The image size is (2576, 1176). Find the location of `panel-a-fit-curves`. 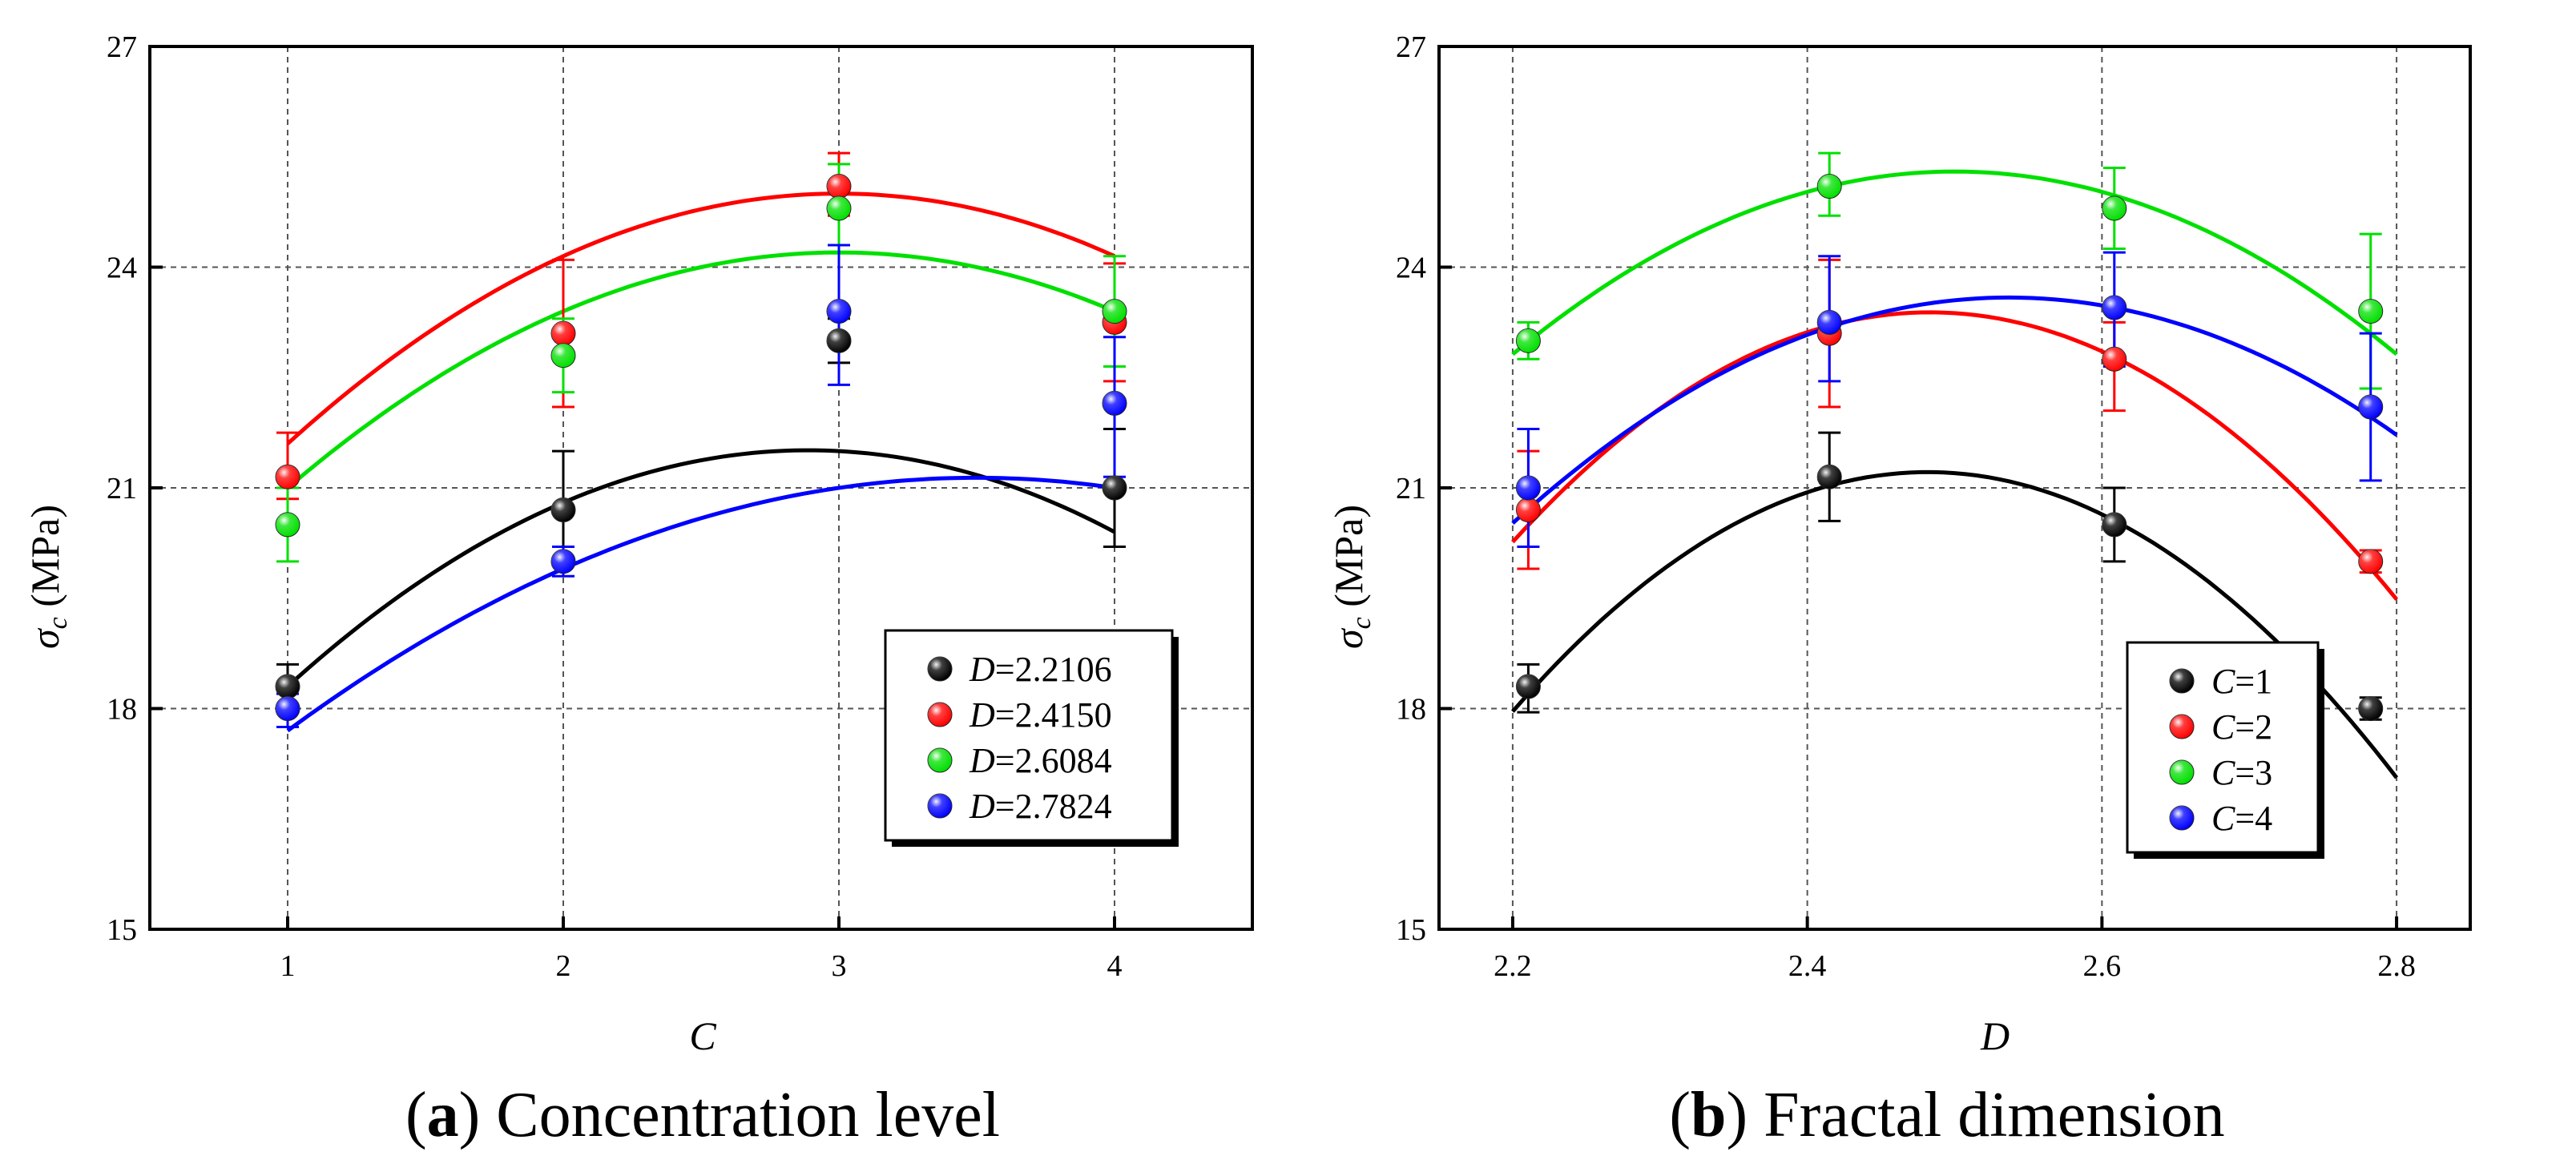

panel-a-fit-curves is located at coordinates (701, 462).